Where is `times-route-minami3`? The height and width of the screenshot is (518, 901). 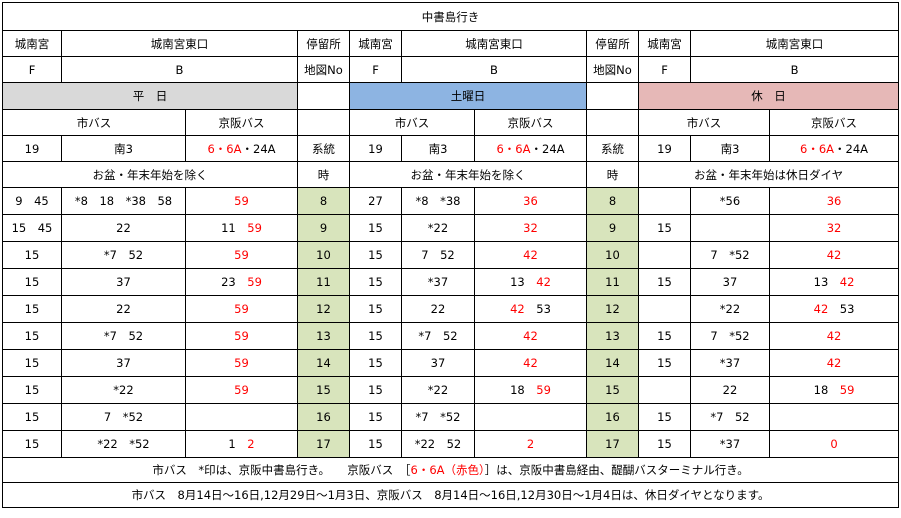 times-route-minami3 is located at coordinates (730, 228).